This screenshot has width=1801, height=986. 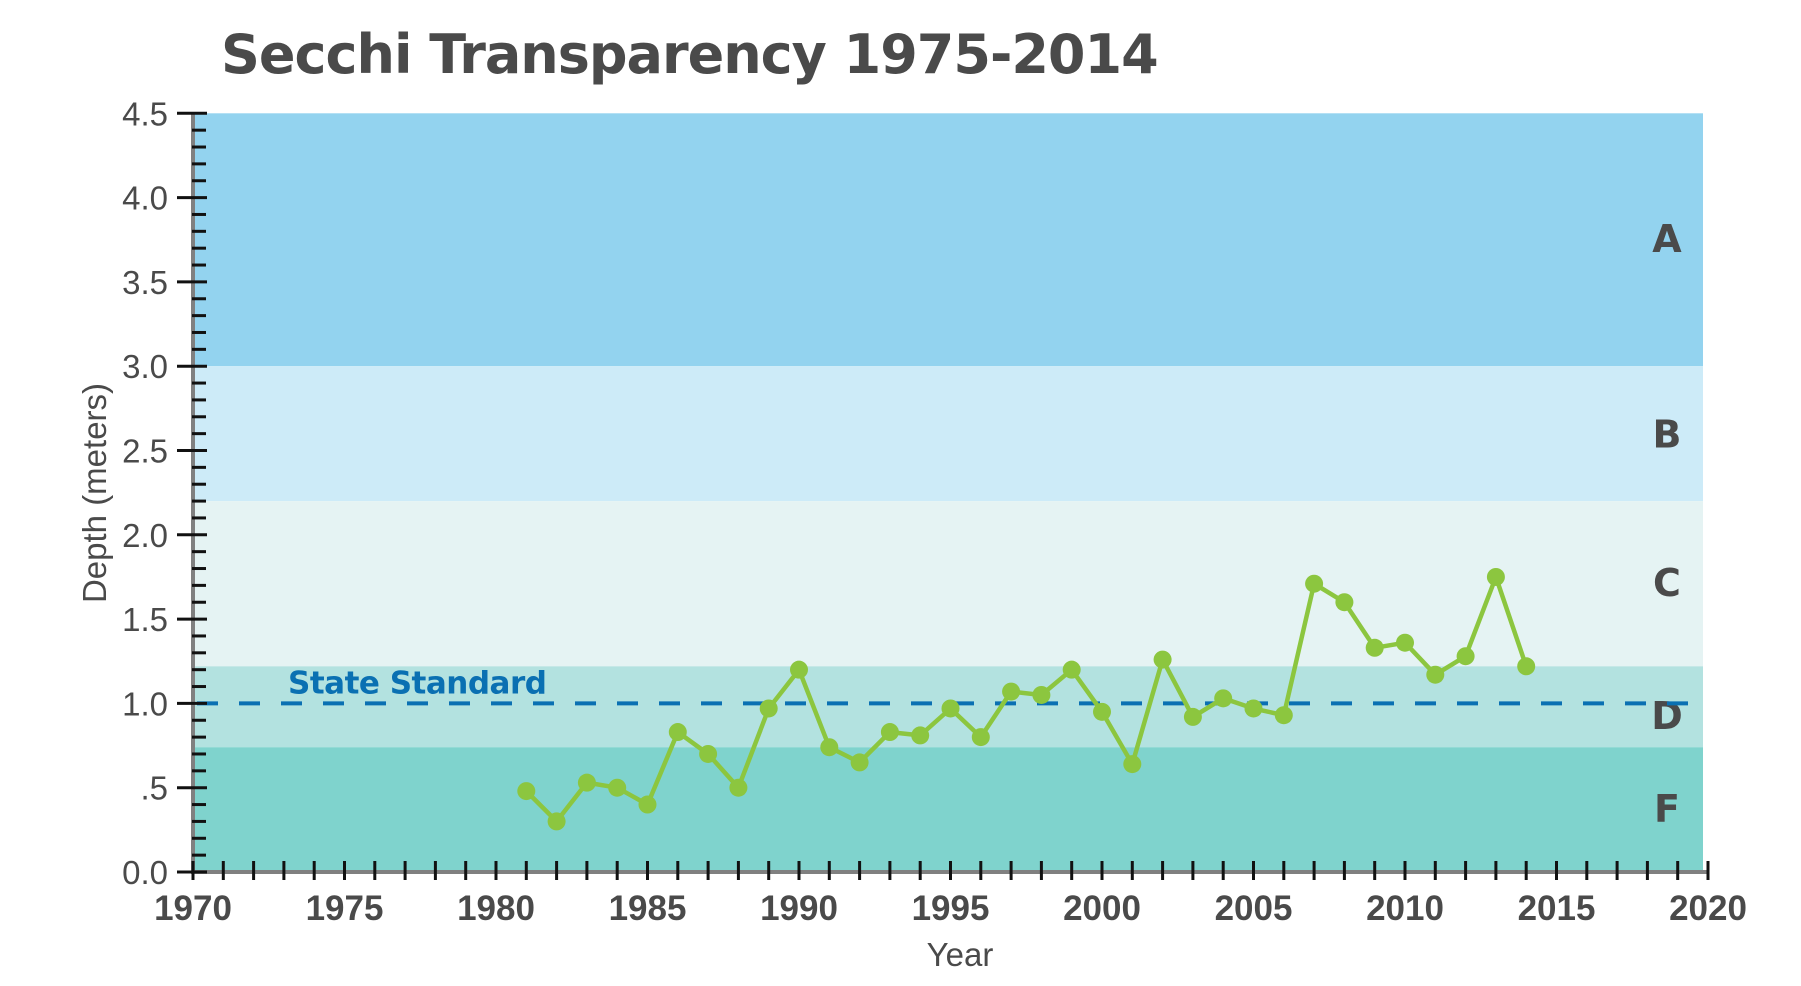 What do you see at coordinates (1465, 656) in the screenshot?
I see `data-point-2012` at bounding box center [1465, 656].